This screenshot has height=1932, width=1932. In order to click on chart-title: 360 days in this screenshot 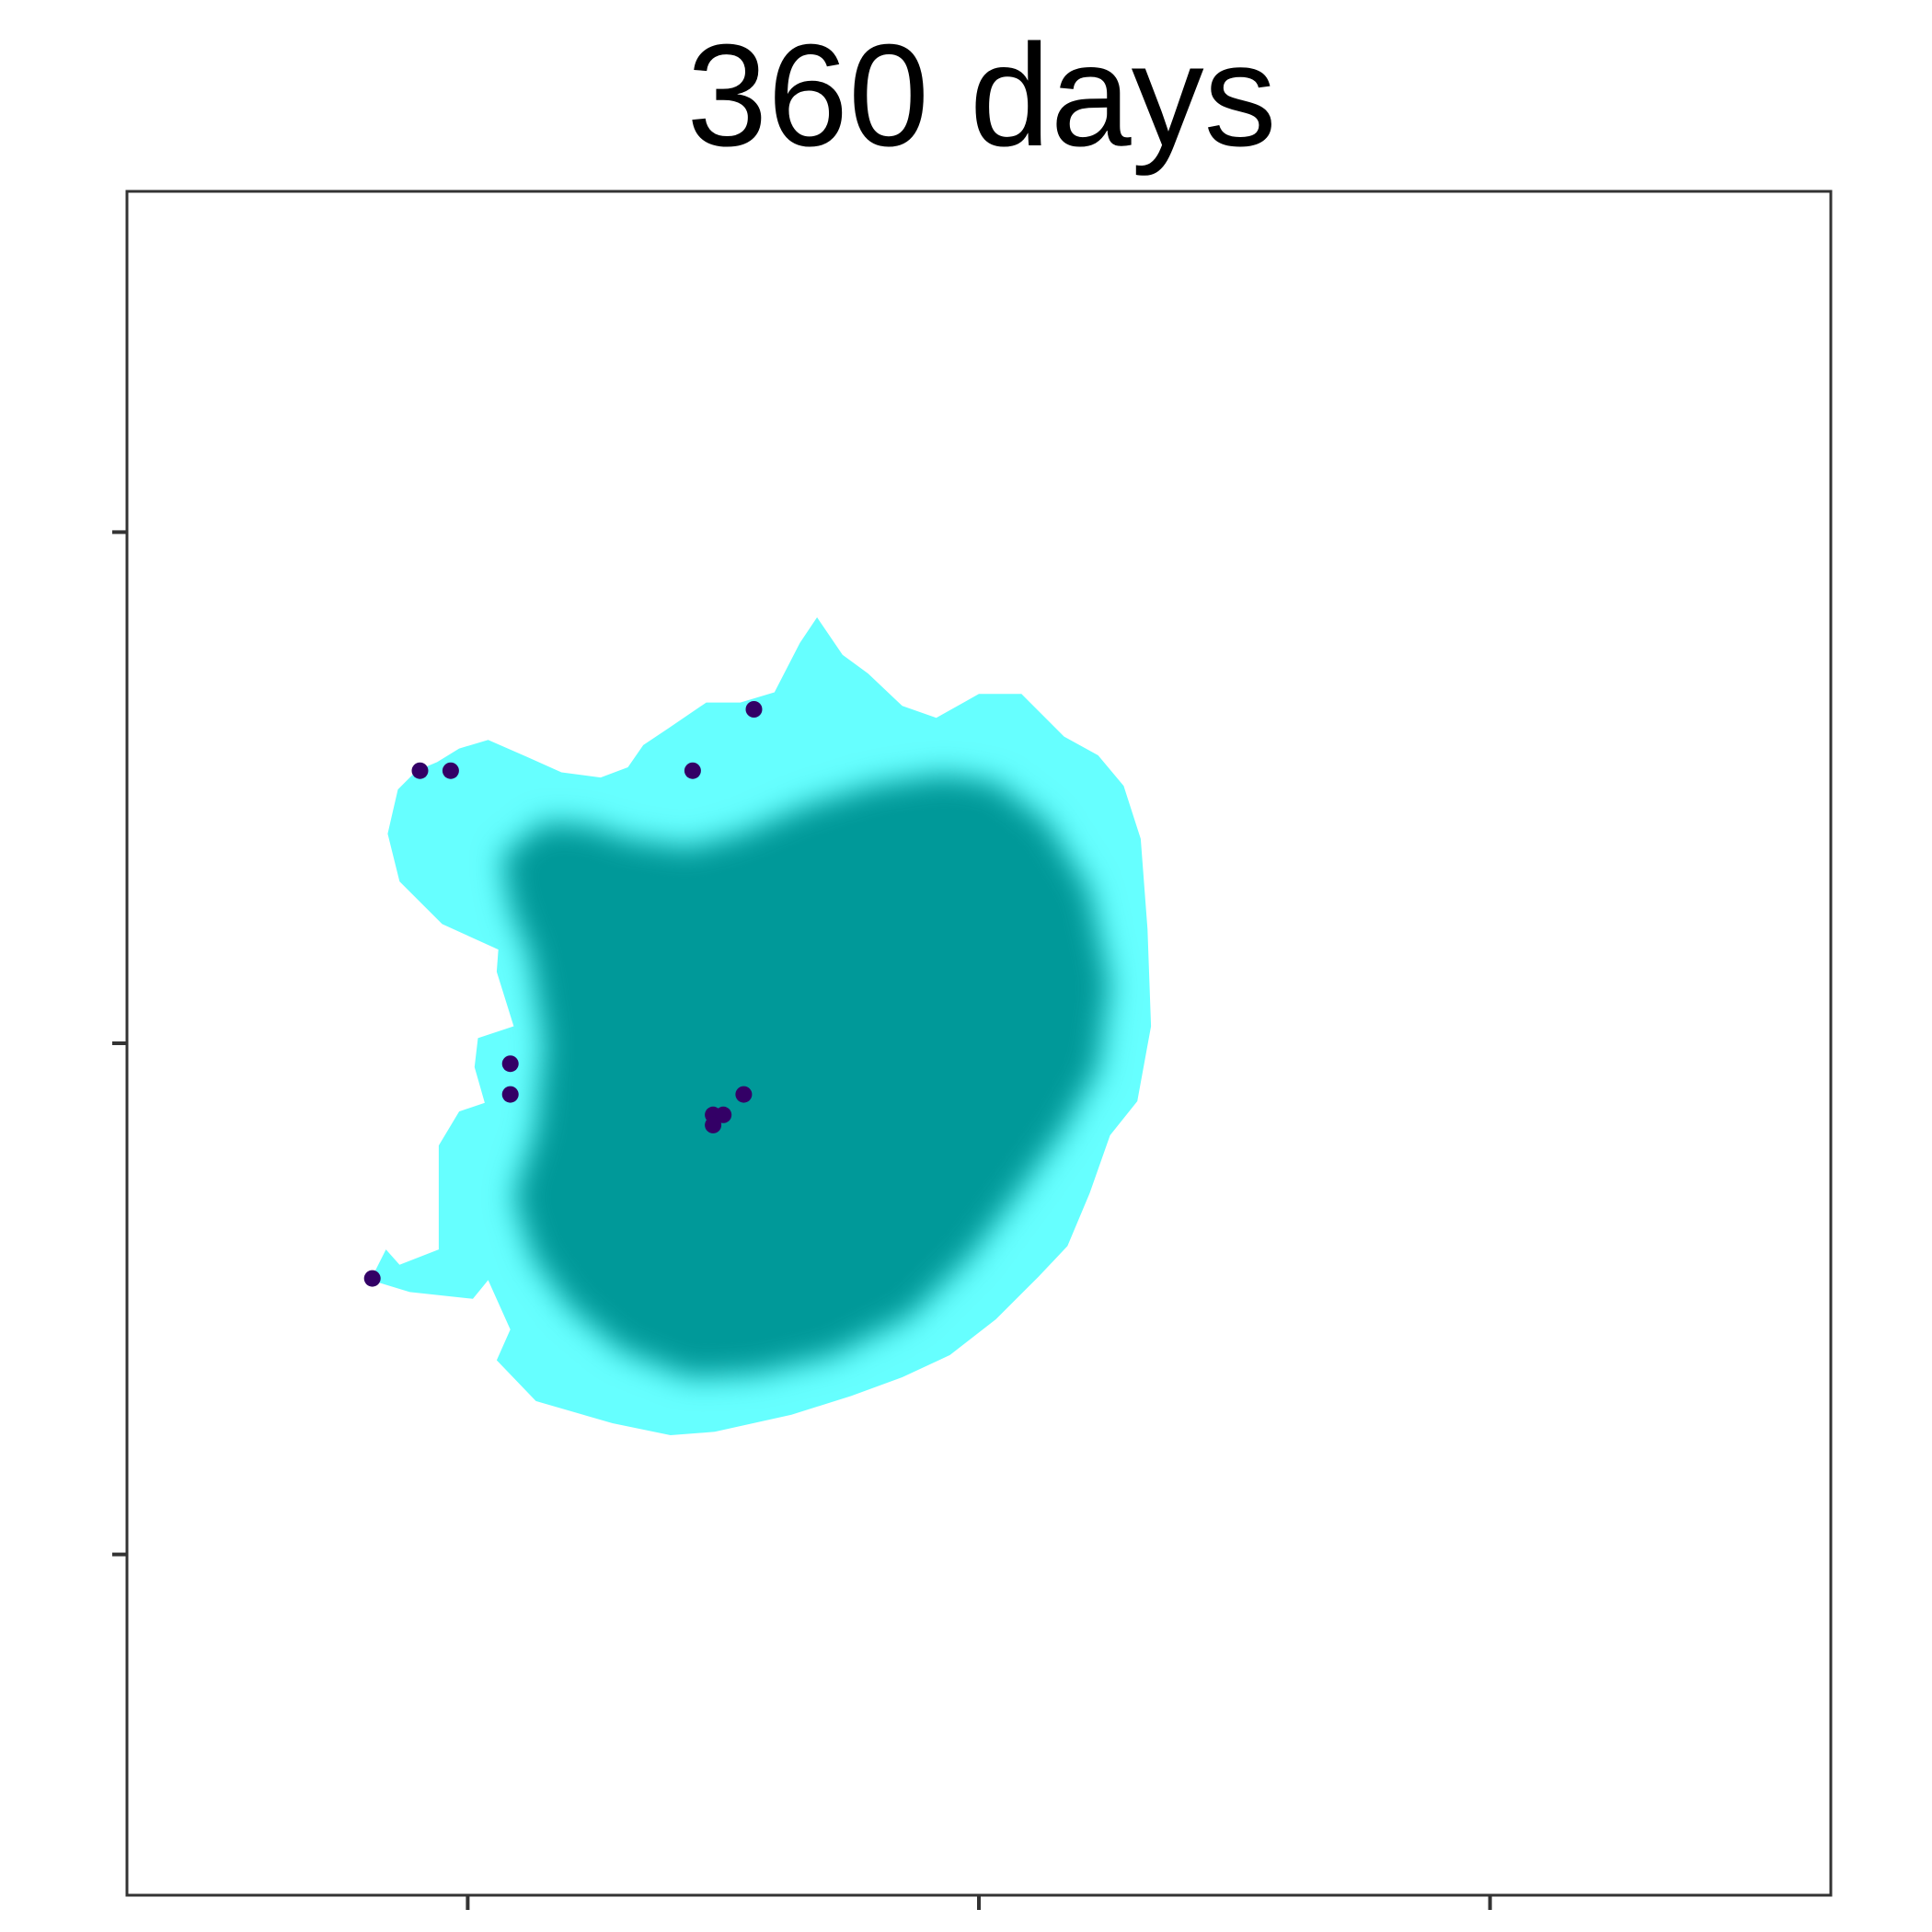, I will do `click(981, 96)`.